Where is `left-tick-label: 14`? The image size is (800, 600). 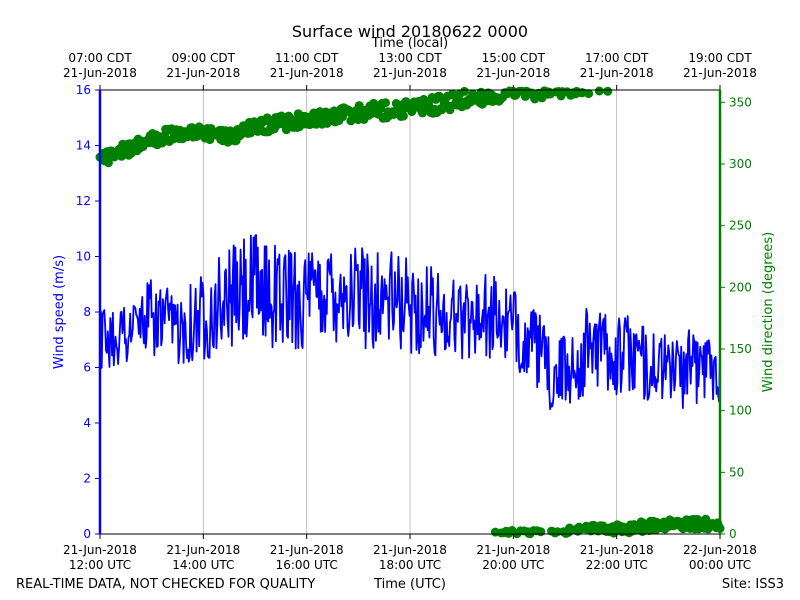
left-tick-label: 14 is located at coordinates (83, 146).